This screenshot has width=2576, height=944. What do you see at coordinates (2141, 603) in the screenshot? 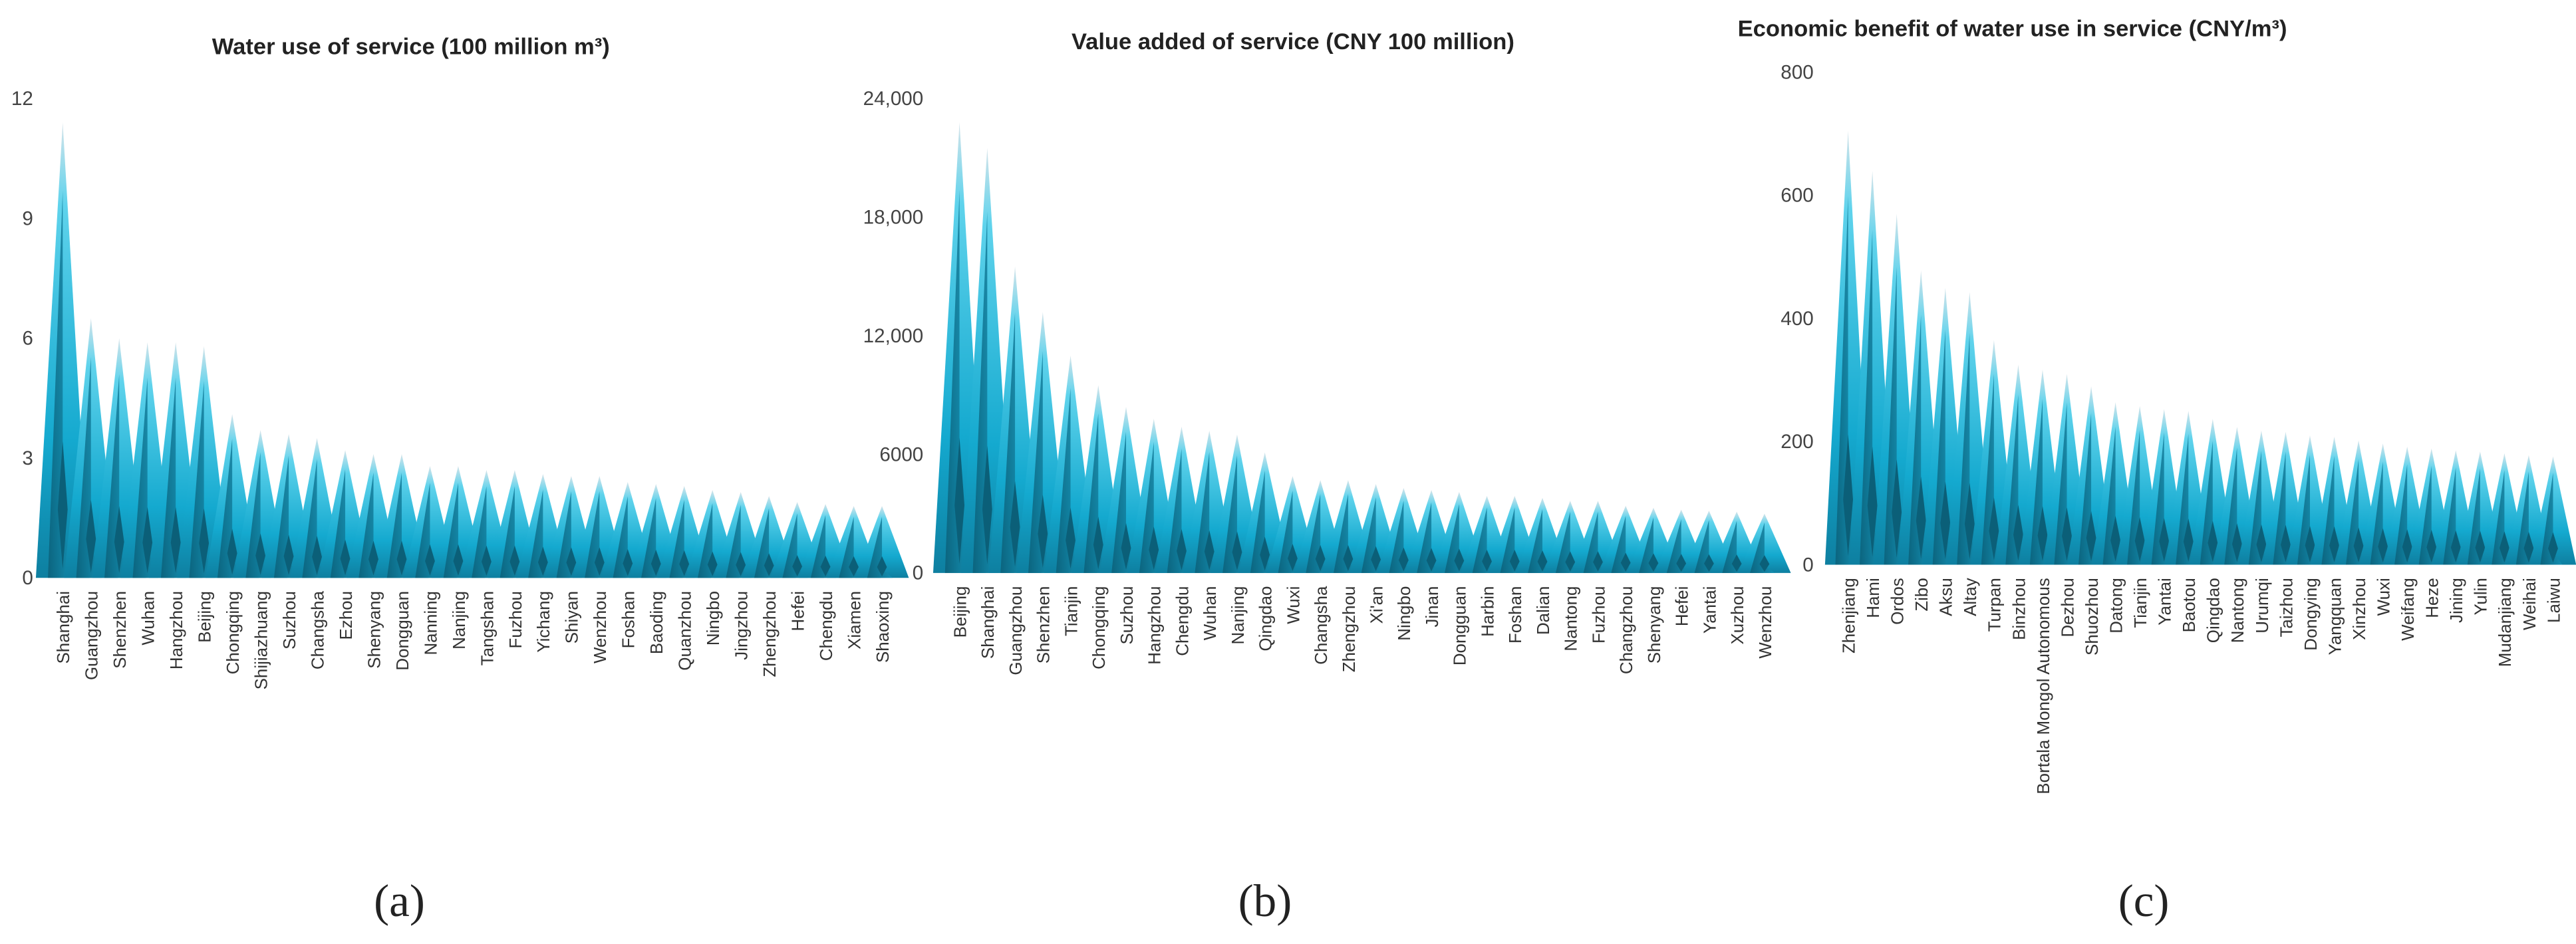
I see `x-category-label: Tianjin` at bounding box center [2141, 603].